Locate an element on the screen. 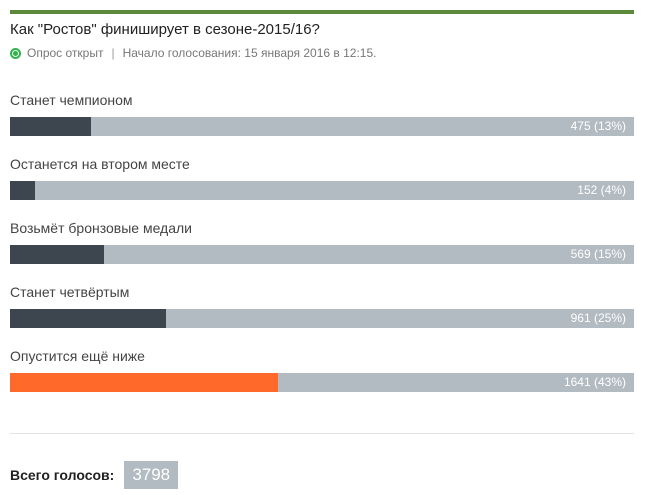 This screenshot has height=495, width=660. total-votes: Всего голосов: 3798 is located at coordinates (94, 475).